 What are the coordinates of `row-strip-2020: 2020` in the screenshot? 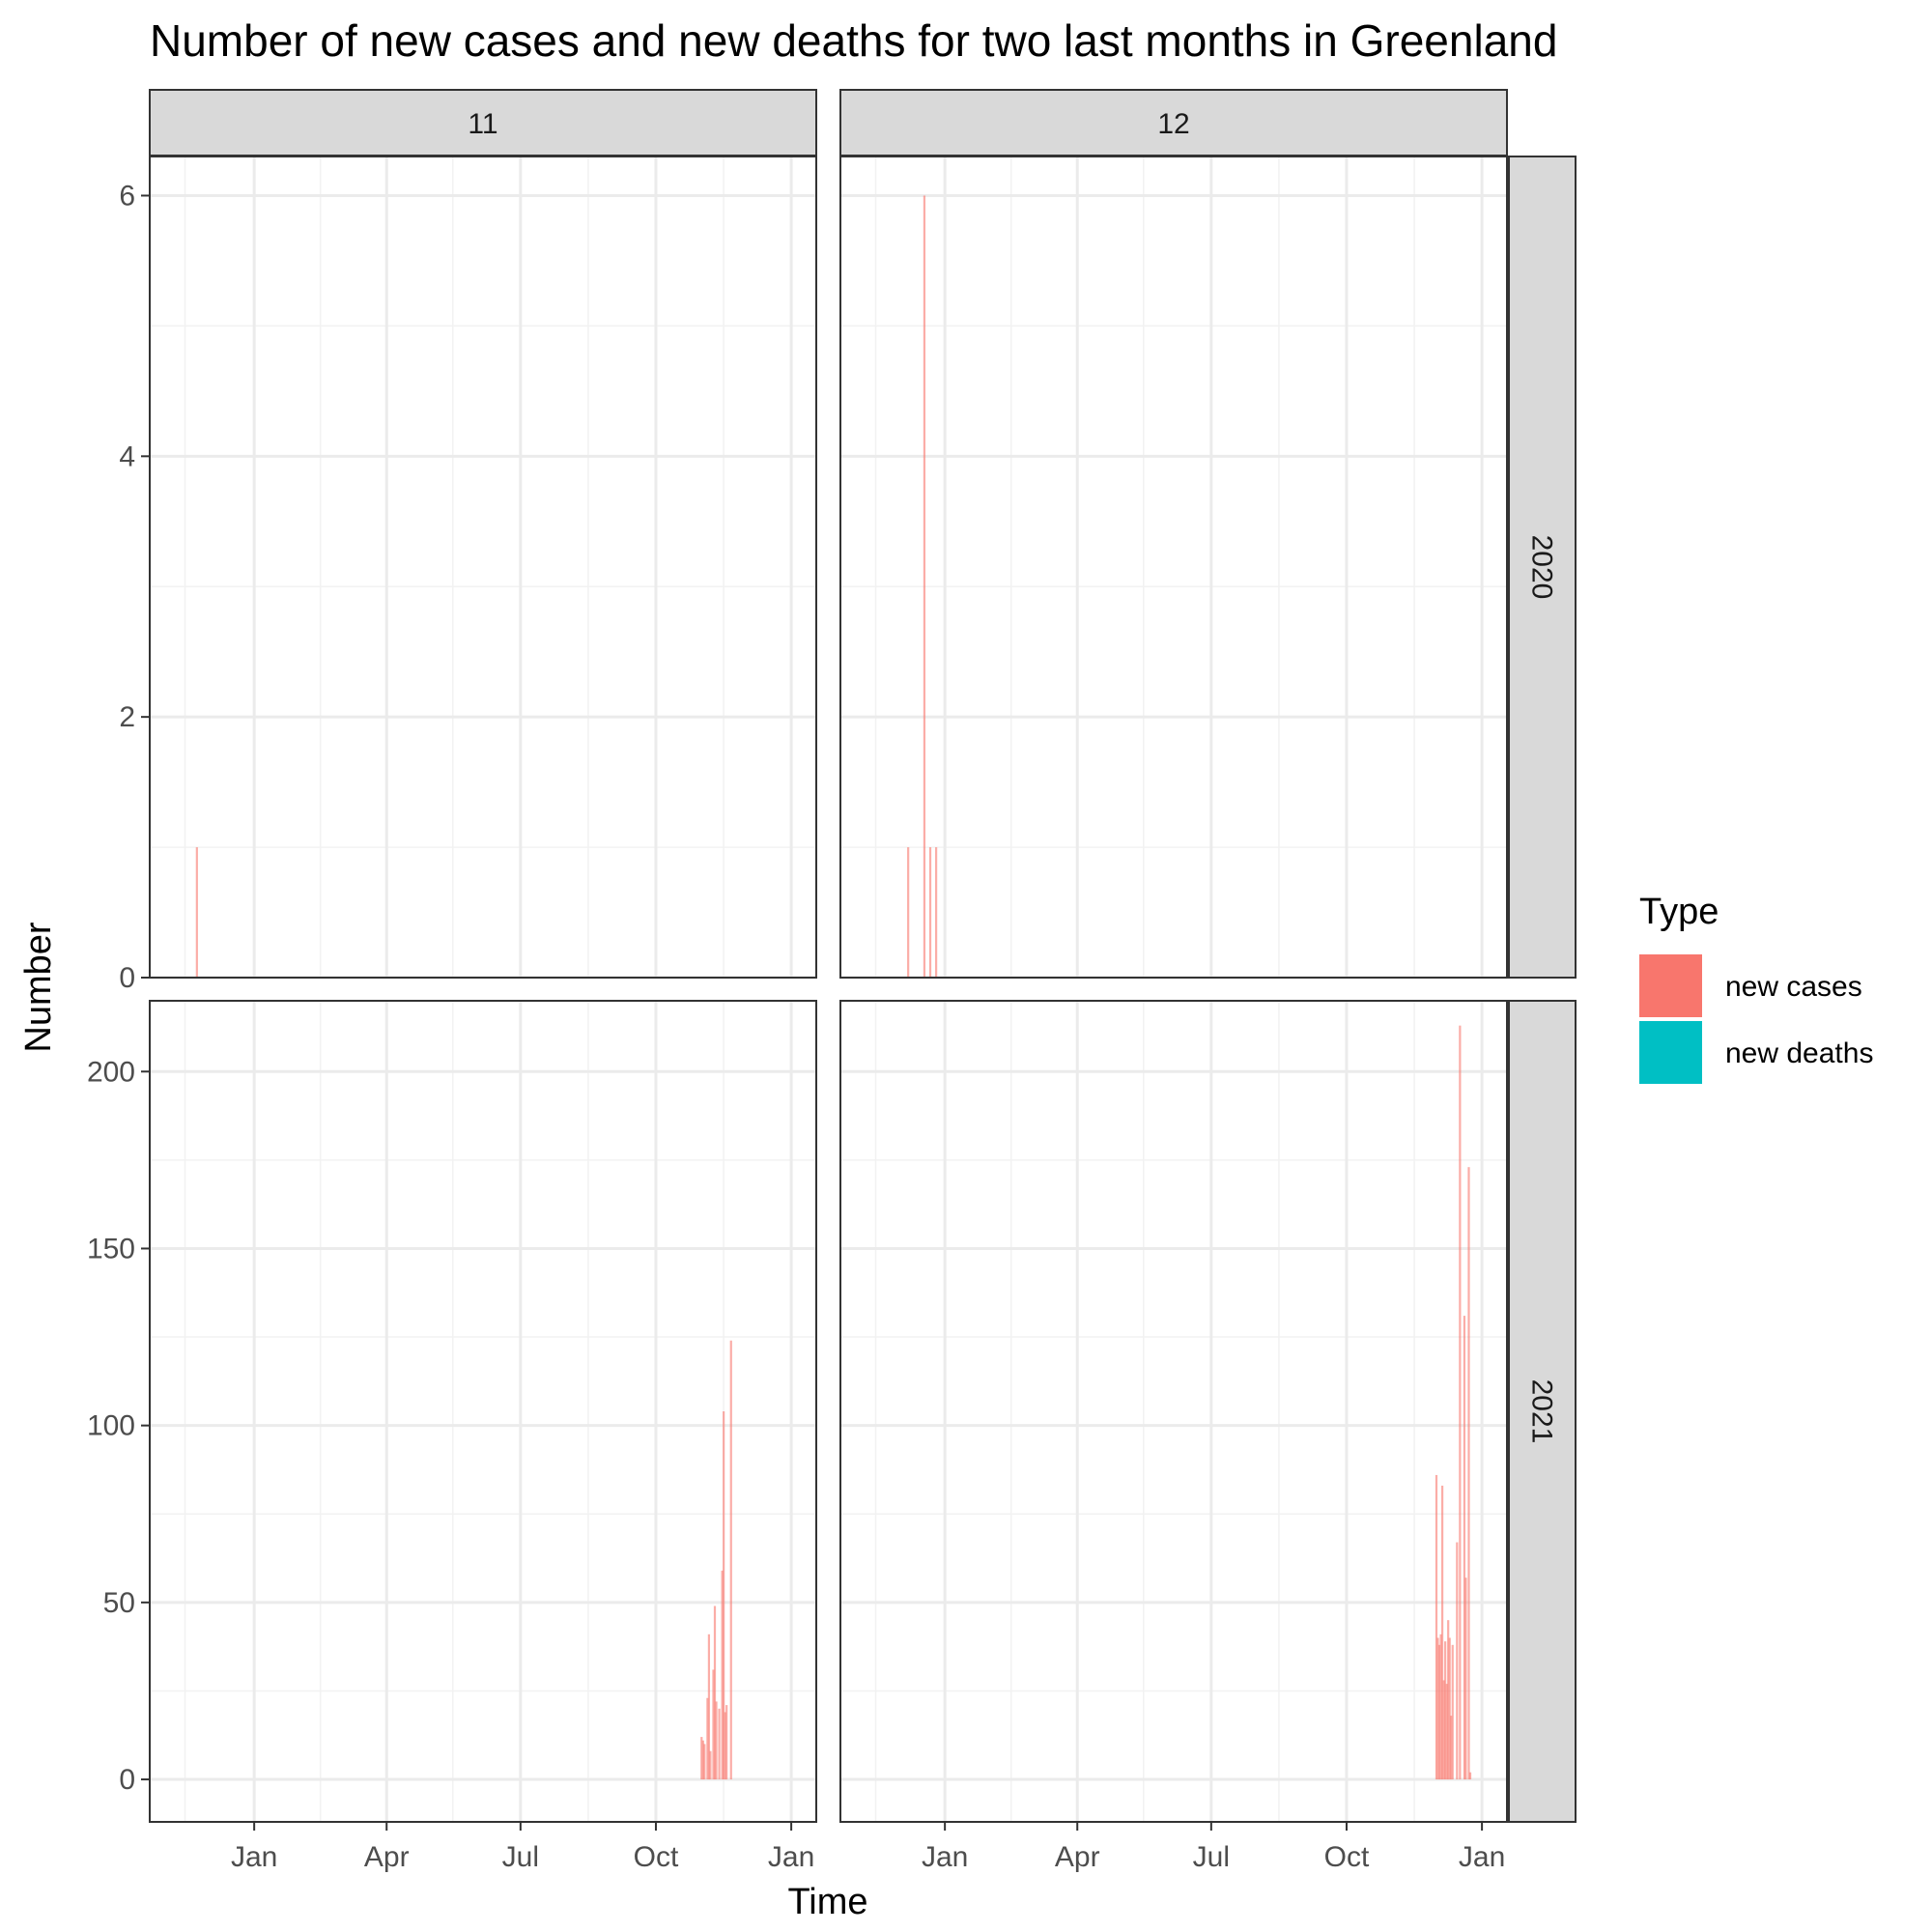 It's located at (1542, 567).